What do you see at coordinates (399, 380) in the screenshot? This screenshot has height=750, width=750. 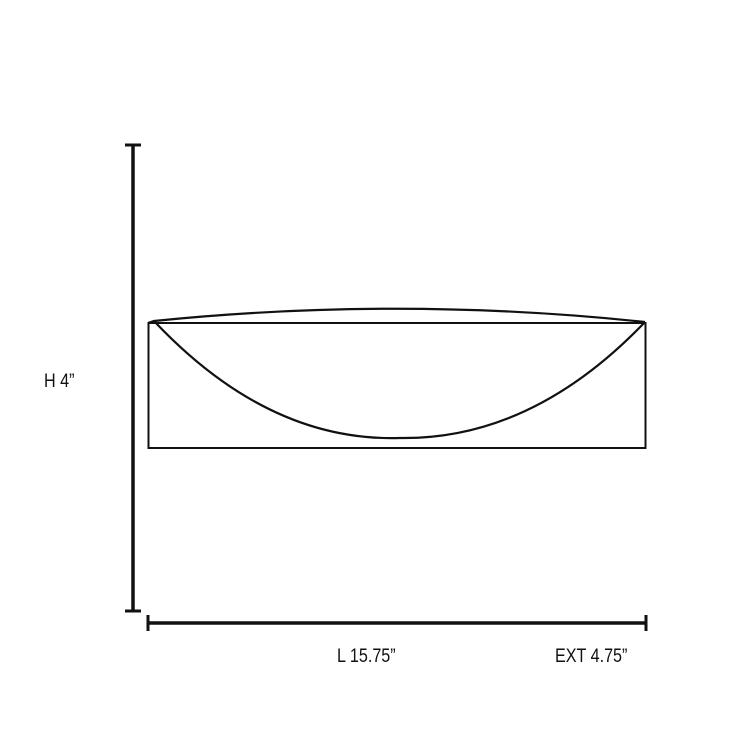 I see `fixture-bowl-curve` at bounding box center [399, 380].